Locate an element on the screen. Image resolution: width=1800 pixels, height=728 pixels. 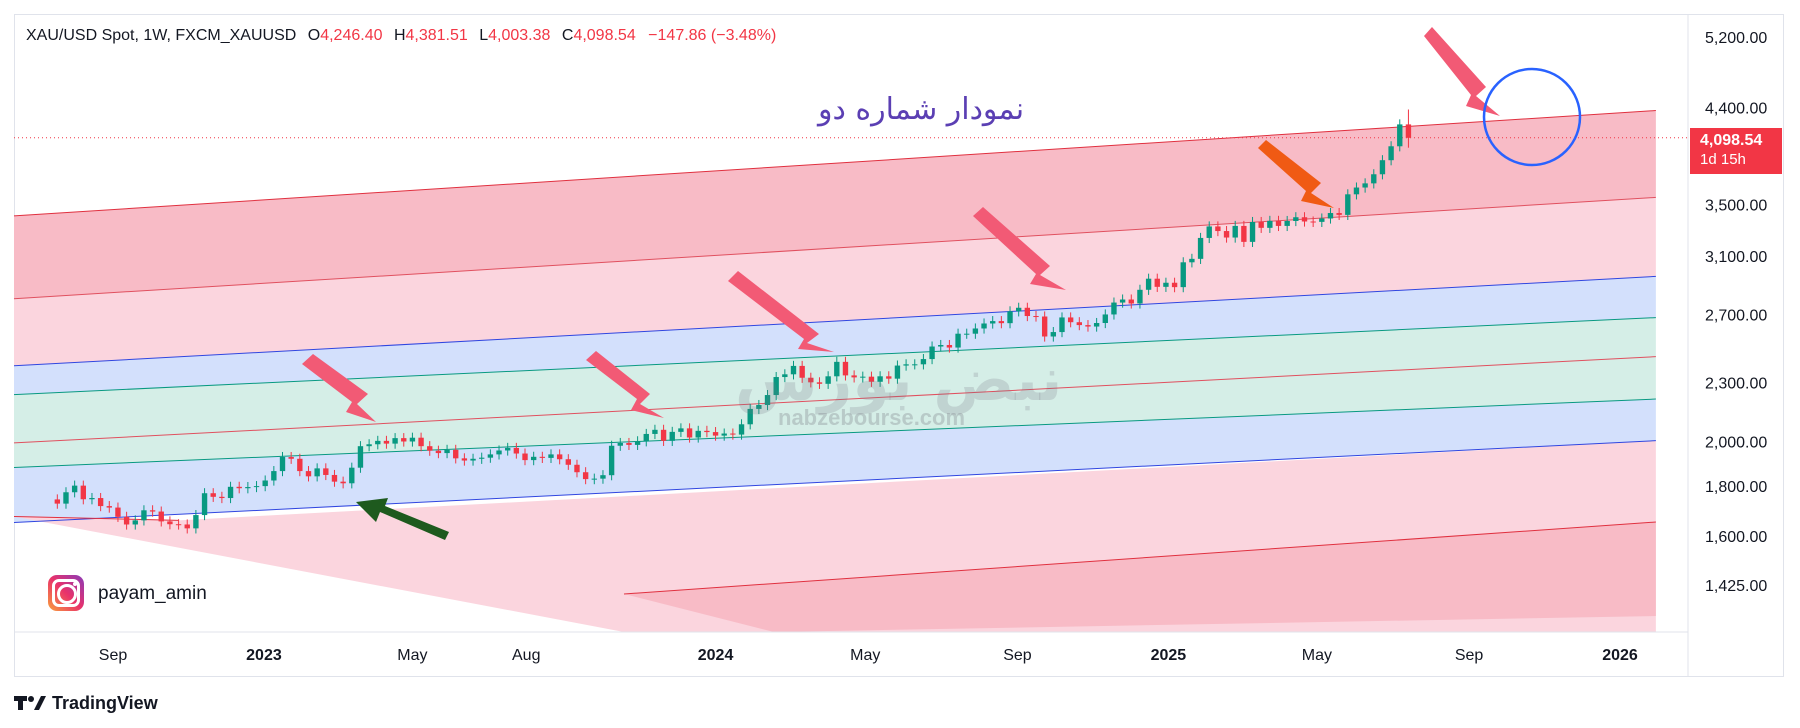
arrow-drawing-orange is located at coordinates (1296, 174).